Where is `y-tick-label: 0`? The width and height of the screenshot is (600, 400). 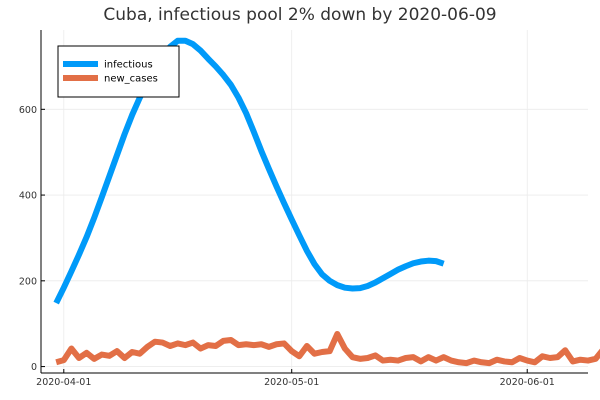 y-tick-label: 0 is located at coordinates (34, 367).